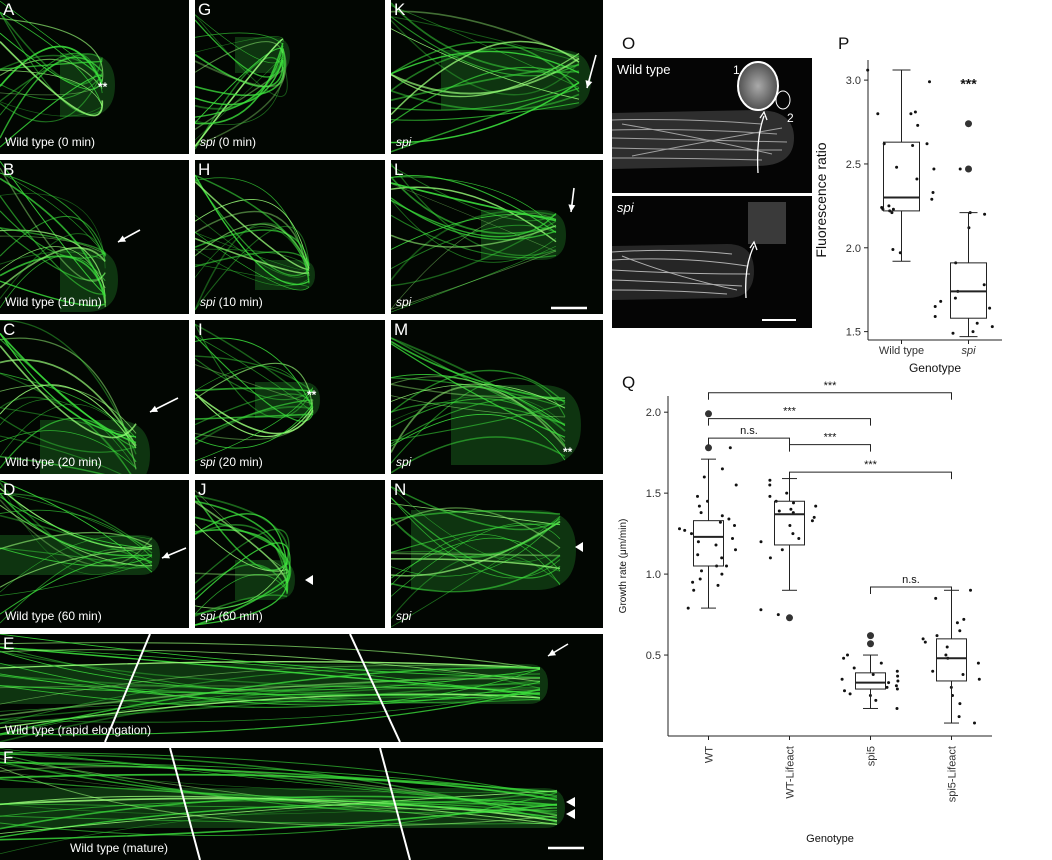 The width and height of the screenshot is (1052, 860). What do you see at coordinates (231, 616) in the screenshot?
I see `micro-caption-j: spi (60 min)` at bounding box center [231, 616].